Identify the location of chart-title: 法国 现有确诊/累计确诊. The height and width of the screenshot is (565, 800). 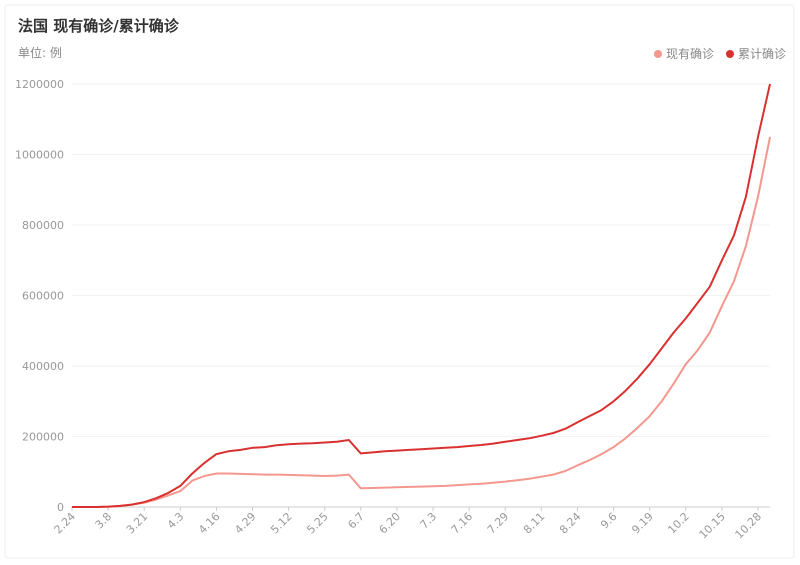
(99, 26).